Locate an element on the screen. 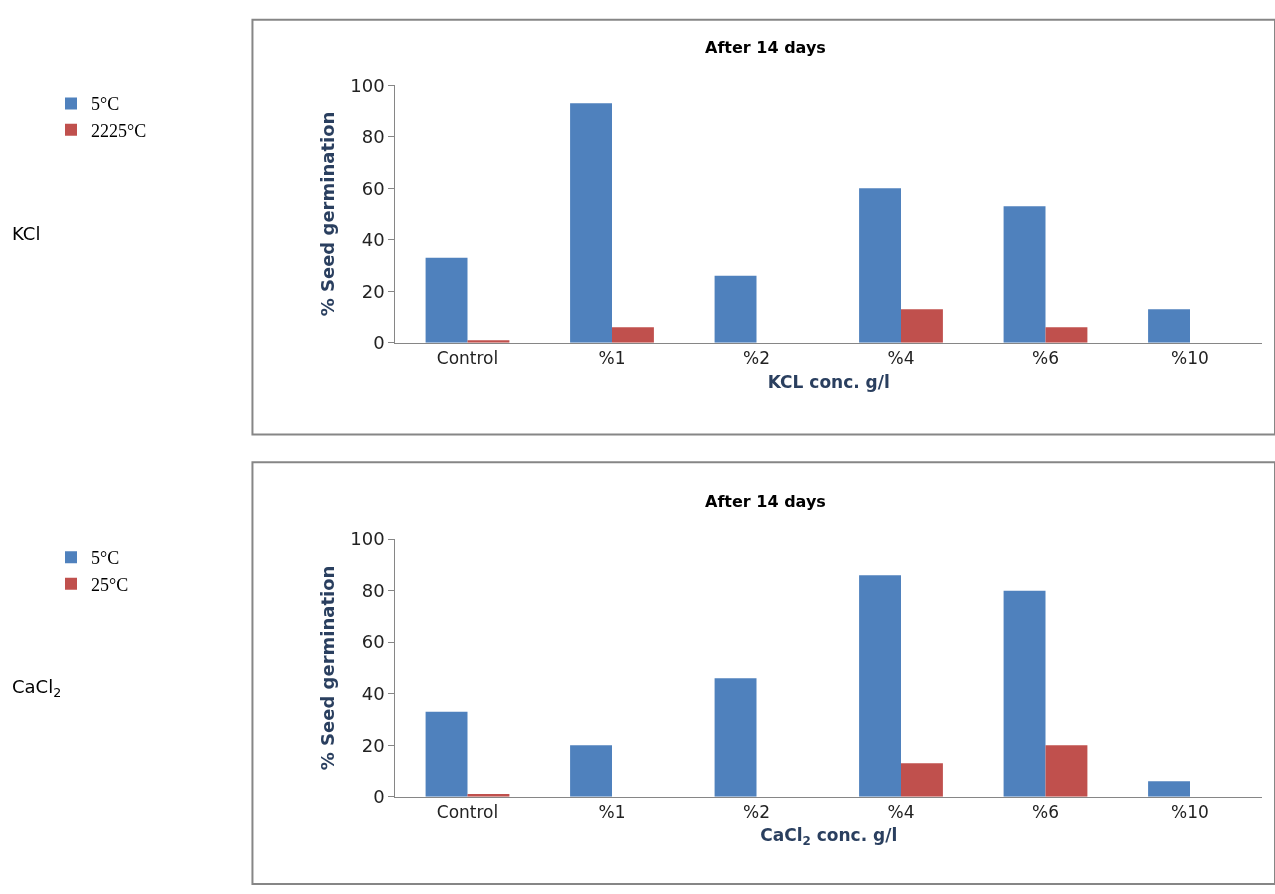 The height and width of the screenshot is (894, 1275). text: KCl is located at coordinates (26, 233).